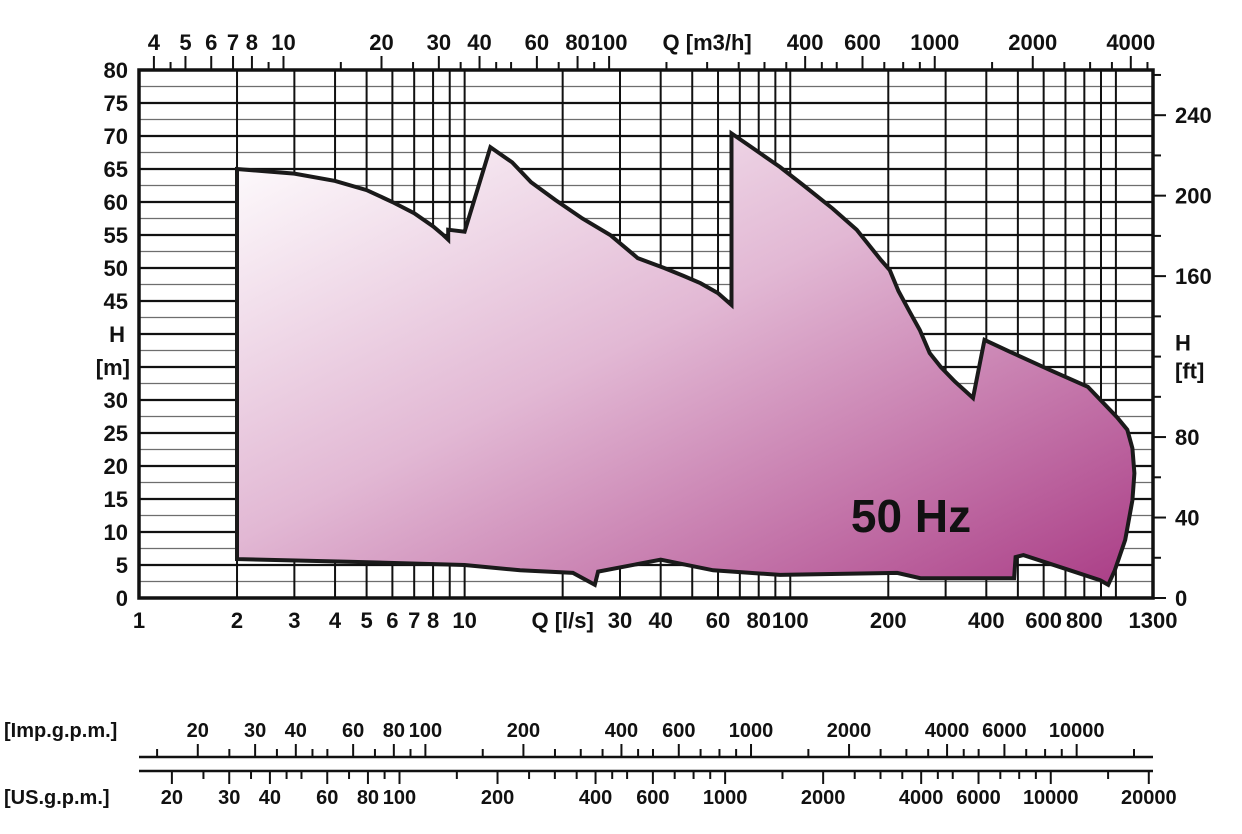  I want to click on y-axis-right-ft: 0 40 80 160 200 240 H [ft], so click(1182, 342).